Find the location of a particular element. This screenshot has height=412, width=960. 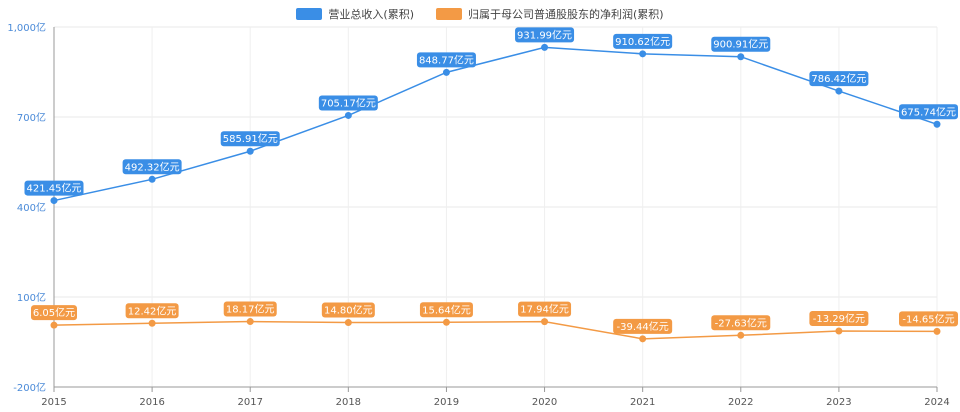

data-label: 848.77亿元 is located at coordinates (446, 59).